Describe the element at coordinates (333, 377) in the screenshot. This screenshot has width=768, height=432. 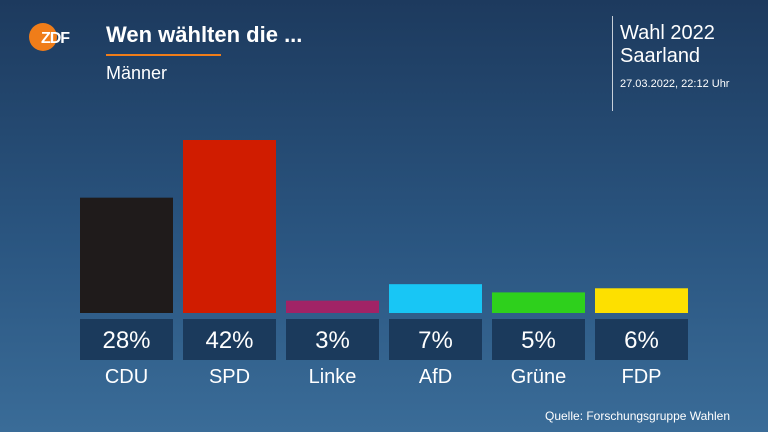
I see `category-label-linke: Linke` at that location.